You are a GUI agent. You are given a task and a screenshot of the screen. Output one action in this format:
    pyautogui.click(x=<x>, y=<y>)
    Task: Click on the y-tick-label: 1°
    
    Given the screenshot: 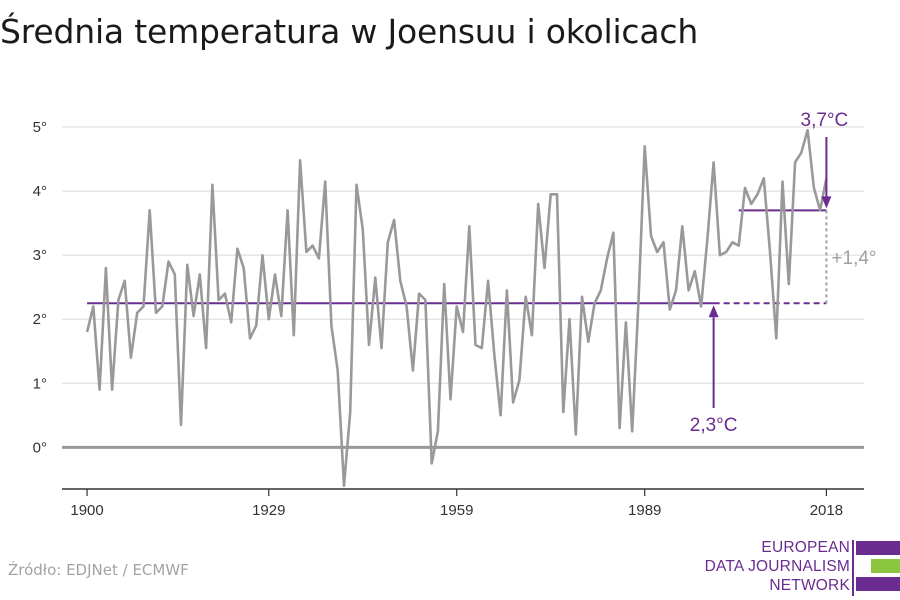 What is the action you would take?
    pyautogui.click(x=40, y=383)
    